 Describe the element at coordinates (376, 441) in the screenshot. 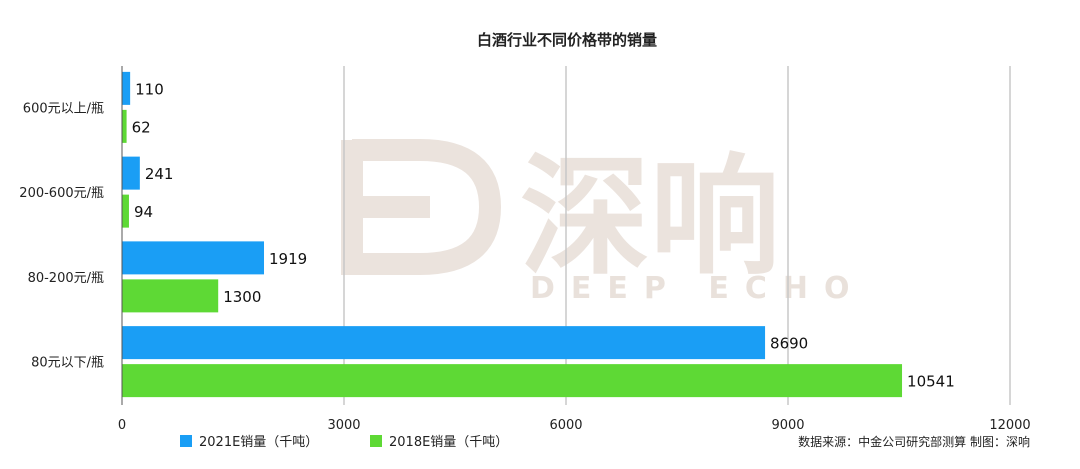

I see `legend-swatch-2018e` at that location.